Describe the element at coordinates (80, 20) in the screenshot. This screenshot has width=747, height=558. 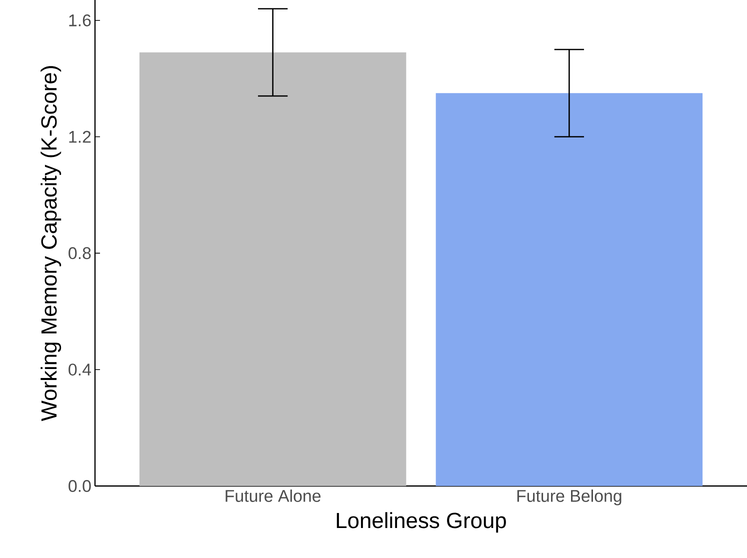
I see `y-tick-label: 1.6` at that location.